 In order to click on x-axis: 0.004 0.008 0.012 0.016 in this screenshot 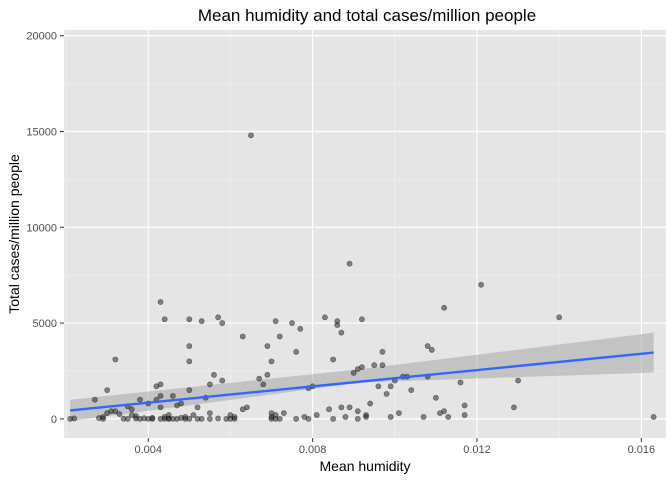, I will do `click(394, 447)`.